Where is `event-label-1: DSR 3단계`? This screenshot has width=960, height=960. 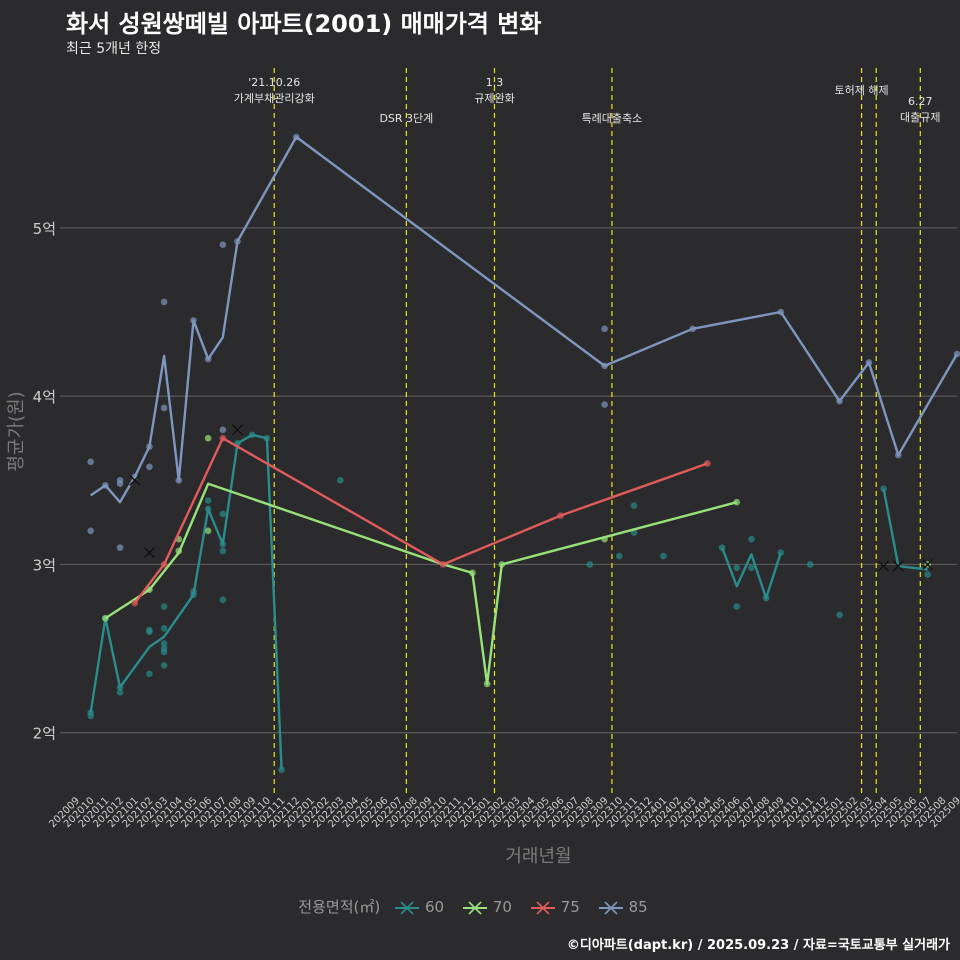 event-label-1: DSR 3단계 is located at coordinates (406, 118).